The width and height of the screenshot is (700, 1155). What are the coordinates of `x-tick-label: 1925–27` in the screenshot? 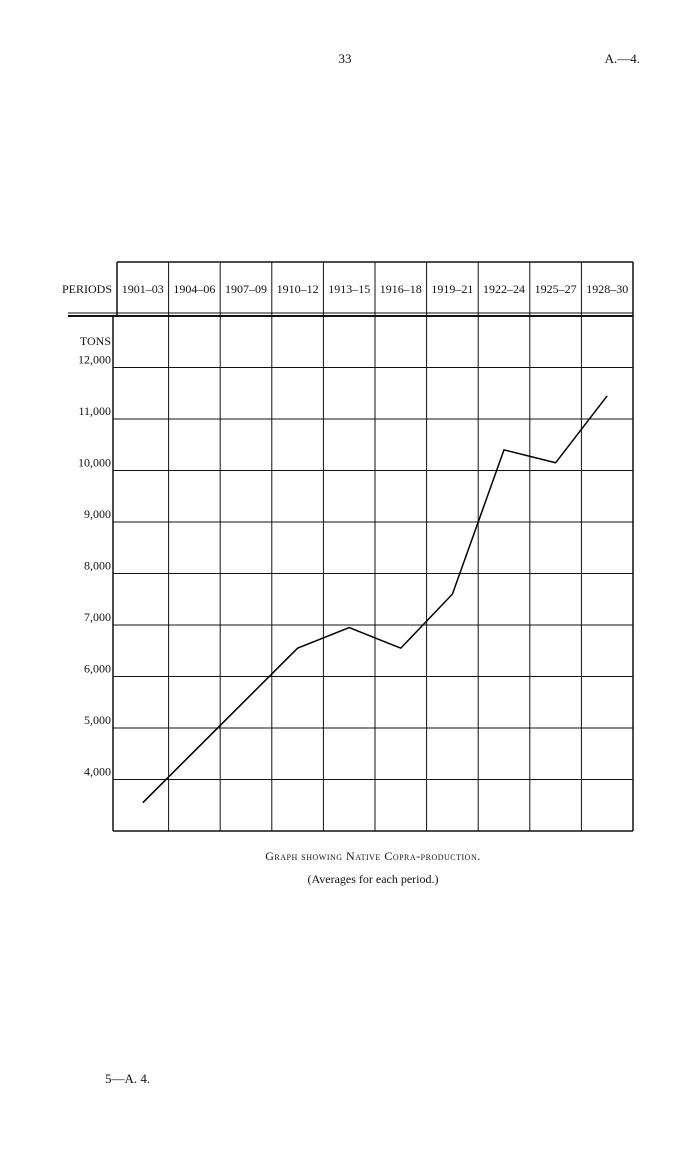 It's located at (556, 289).